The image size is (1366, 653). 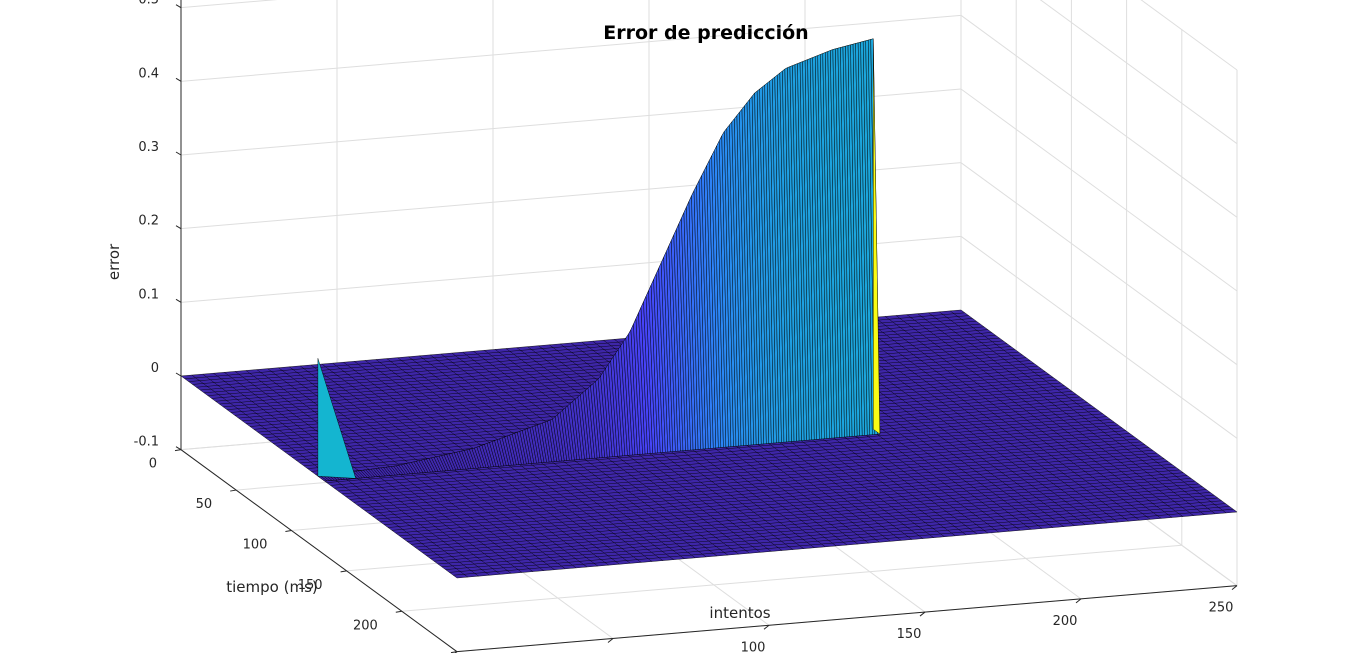 What do you see at coordinates (114, 261) in the screenshot?
I see `z-axis-label: error` at bounding box center [114, 261].